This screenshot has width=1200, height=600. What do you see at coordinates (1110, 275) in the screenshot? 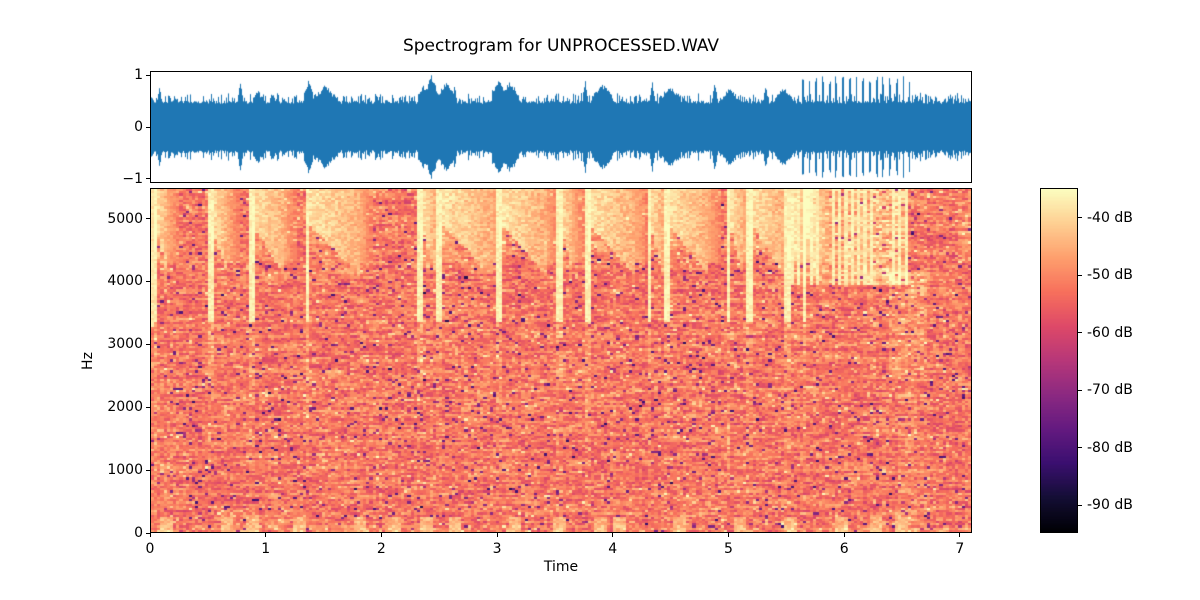
I see `colorbar-tick-label: -50 dB` at bounding box center [1110, 275].